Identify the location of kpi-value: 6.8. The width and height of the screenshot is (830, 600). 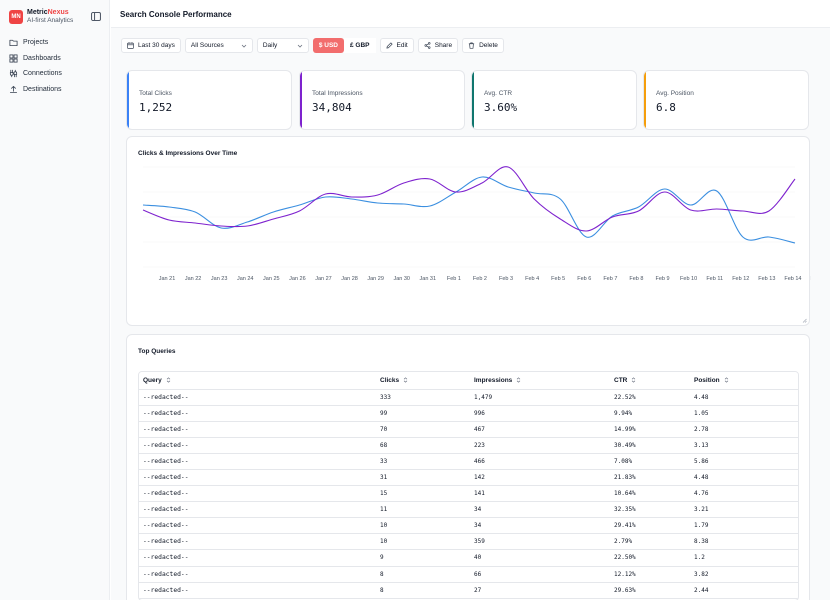
(666, 107).